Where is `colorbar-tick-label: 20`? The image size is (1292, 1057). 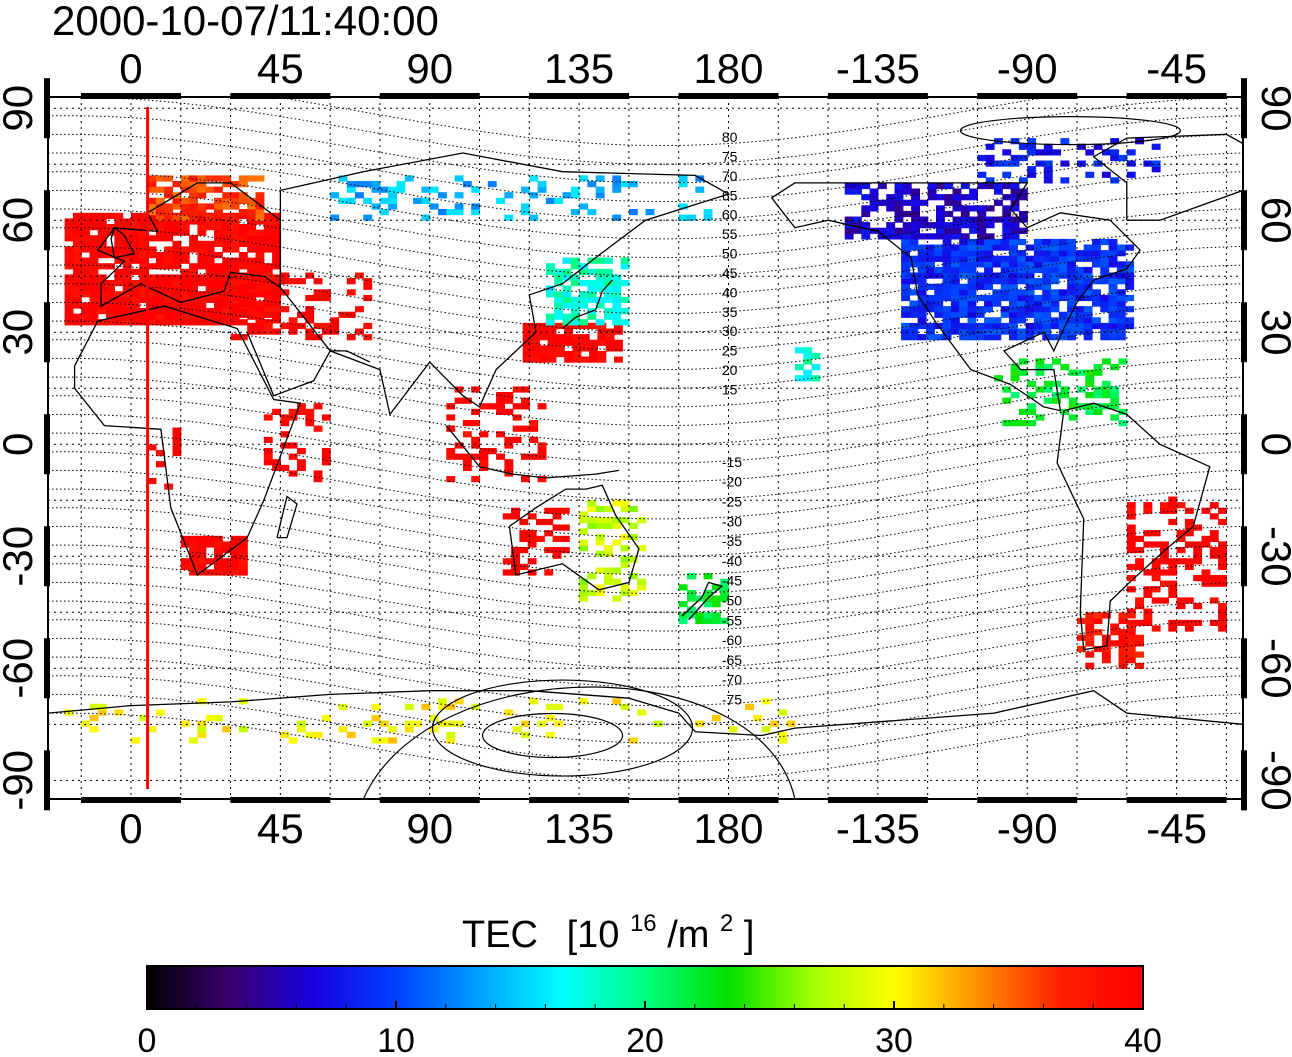 colorbar-tick-label: 20 is located at coordinates (645, 1039).